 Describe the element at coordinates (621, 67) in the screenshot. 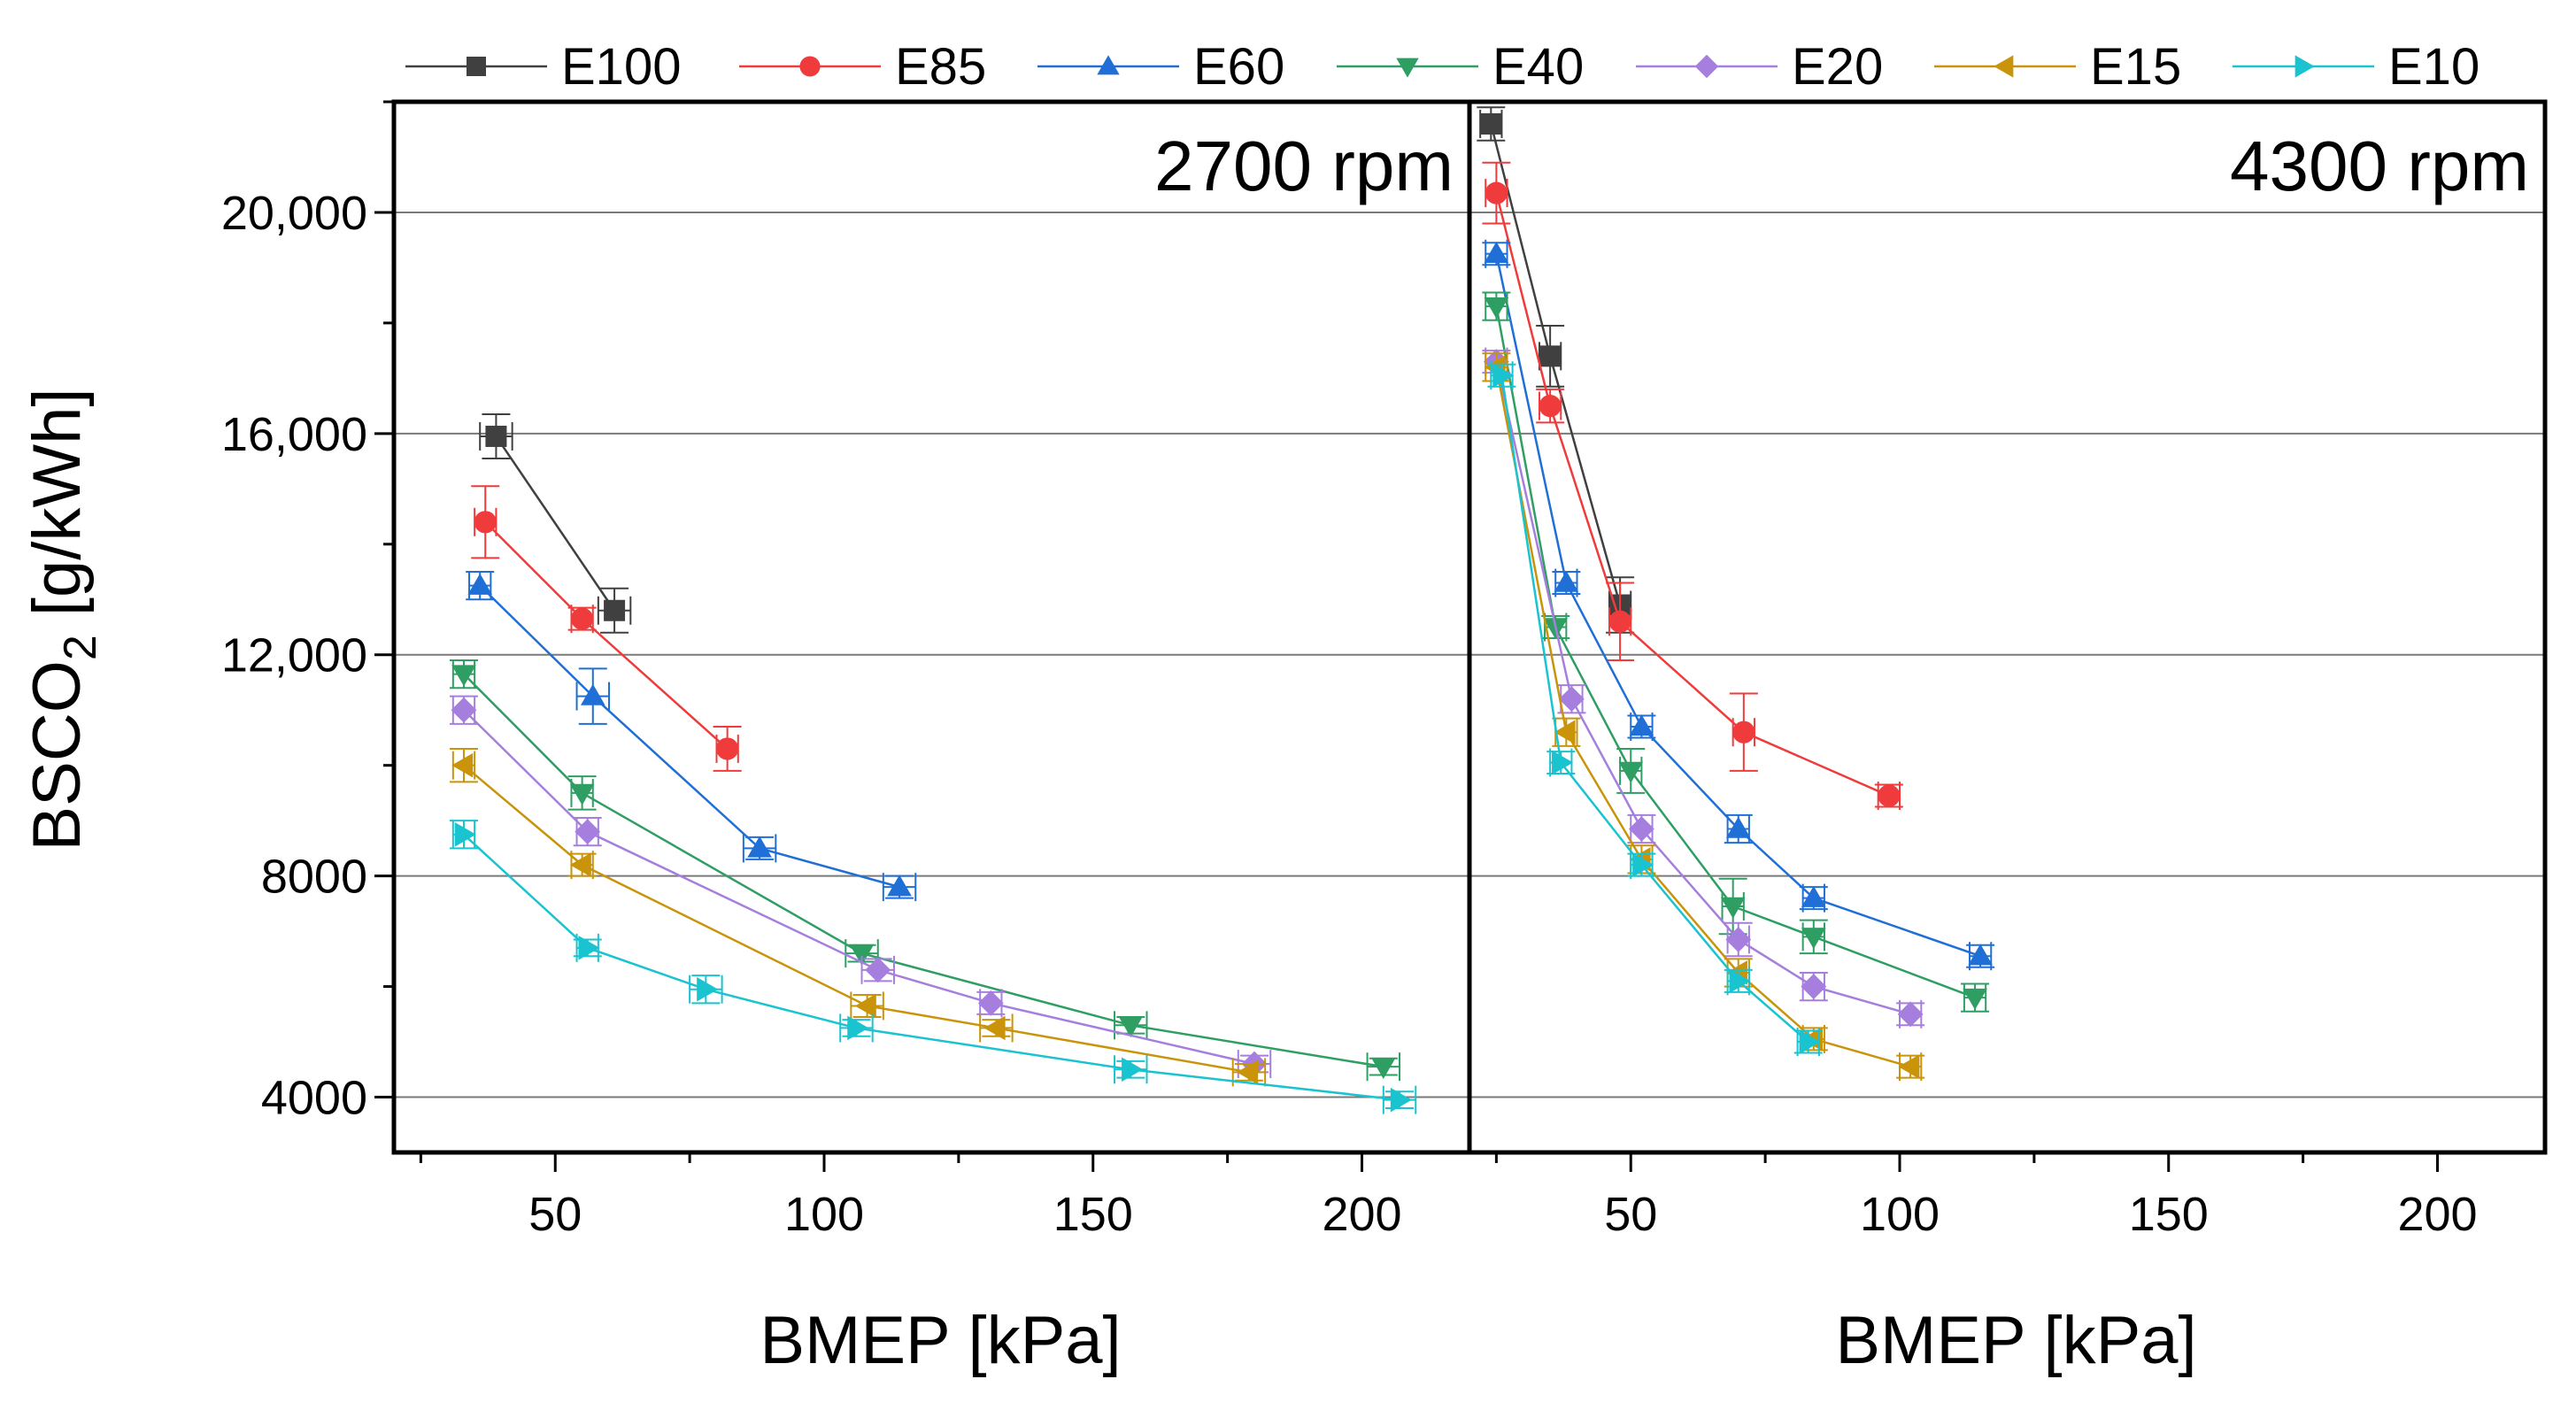

I see `legend-label: E100` at that location.